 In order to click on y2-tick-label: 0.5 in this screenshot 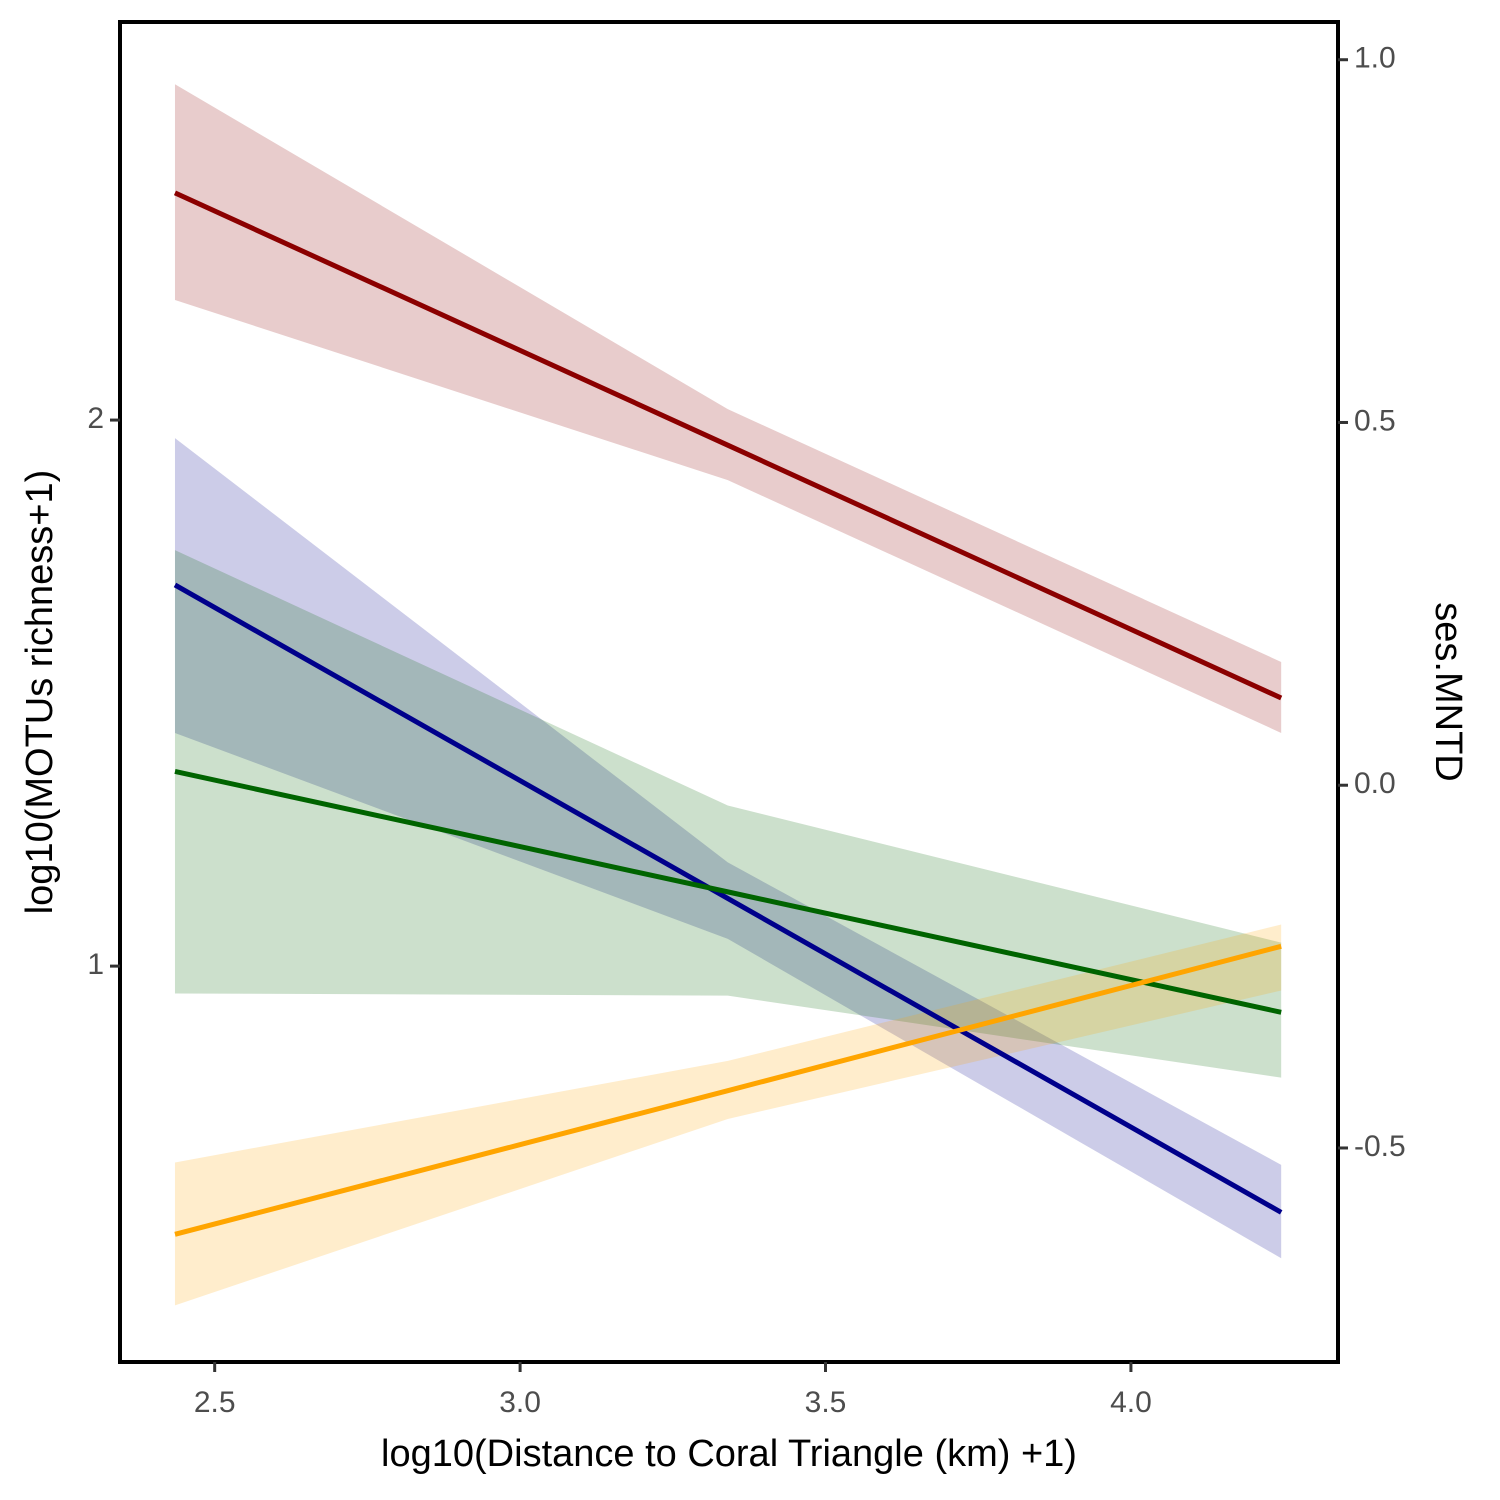, I will do `click(1375, 420)`.